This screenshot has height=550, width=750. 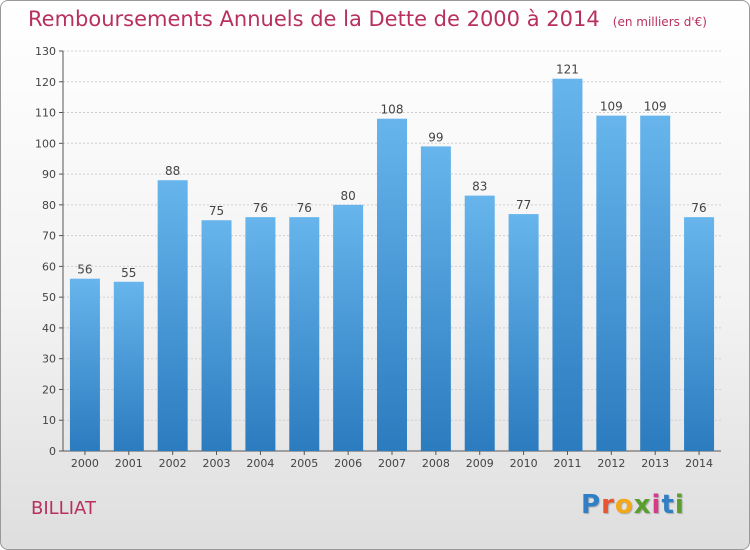 I want to click on y-tick-label: 40, so click(x=49, y=328).